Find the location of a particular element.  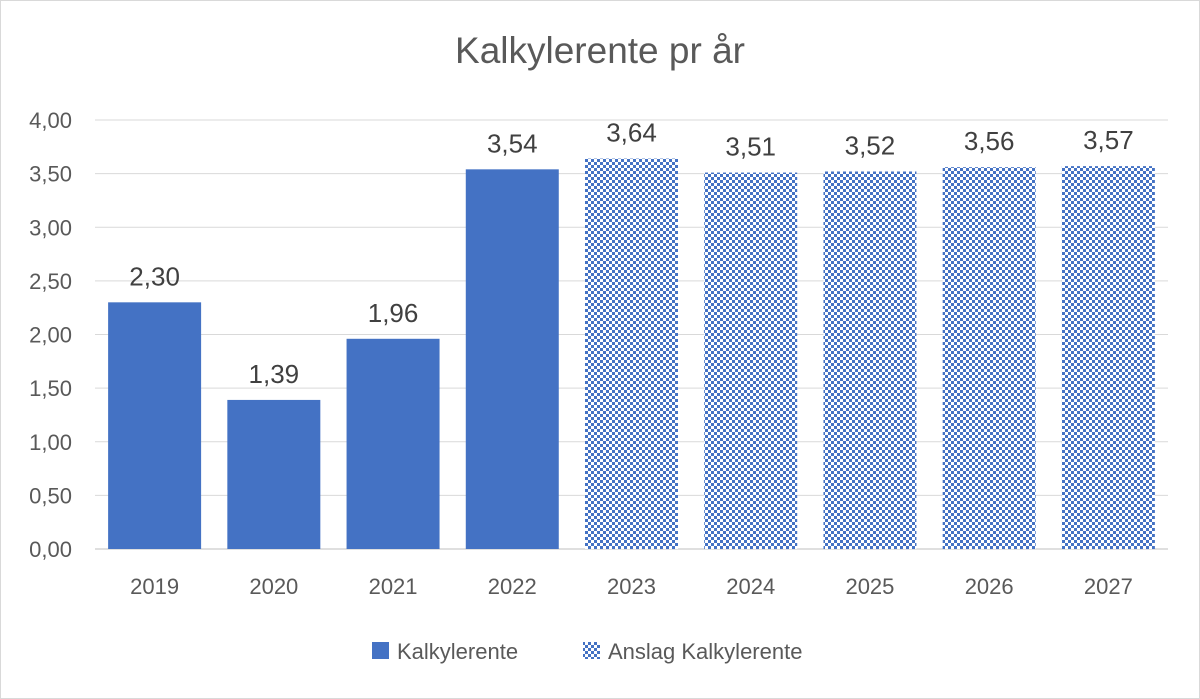

x-tick-label-2021: 2021 is located at coordinates (393, 586).